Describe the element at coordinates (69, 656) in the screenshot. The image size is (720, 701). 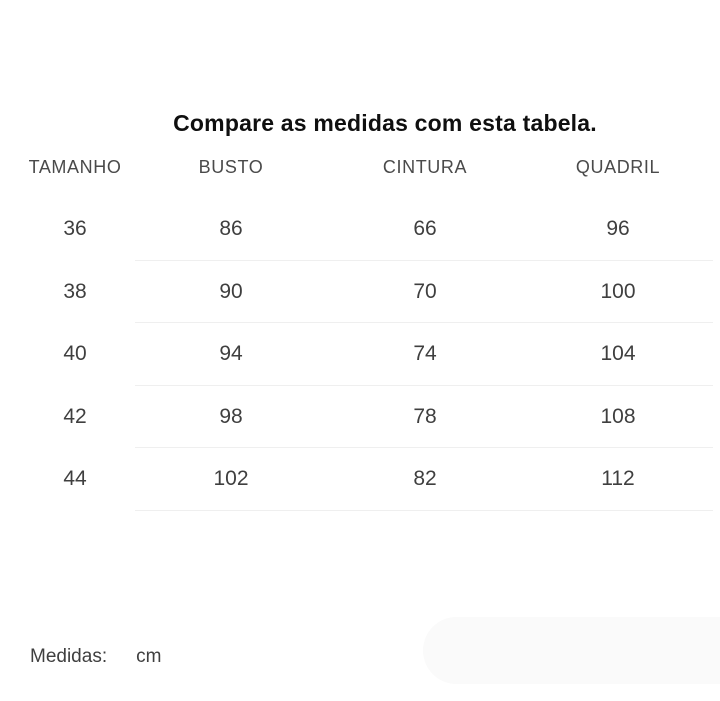
I see `measurement-label: Medidas:` at that location.